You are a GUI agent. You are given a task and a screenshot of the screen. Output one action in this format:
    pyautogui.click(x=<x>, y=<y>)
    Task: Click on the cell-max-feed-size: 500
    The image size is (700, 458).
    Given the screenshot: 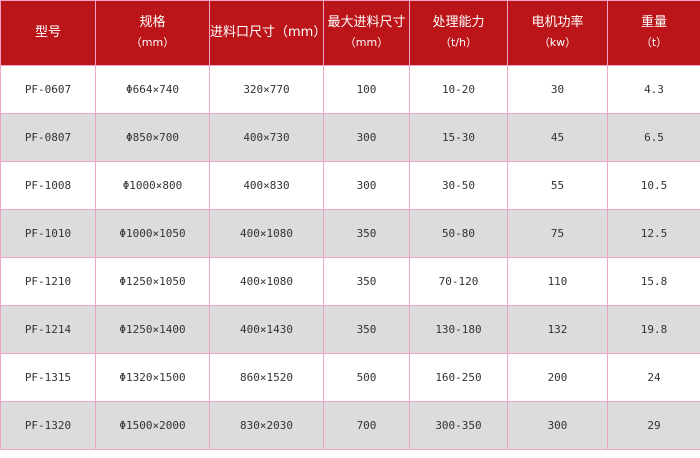 What is the action you would take?
    pyautogui.click(x=366, y=377)
    